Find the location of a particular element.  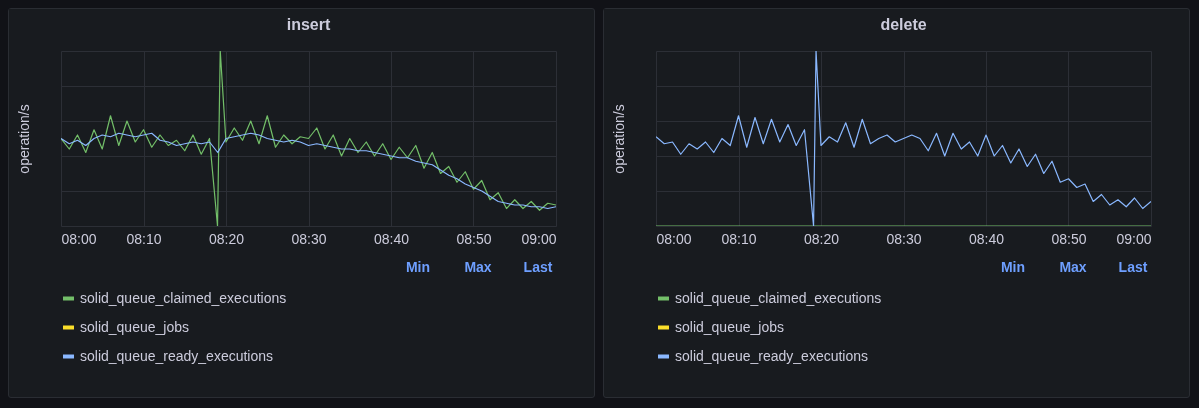

chart-title: delete is located at coordinates (903, 24).